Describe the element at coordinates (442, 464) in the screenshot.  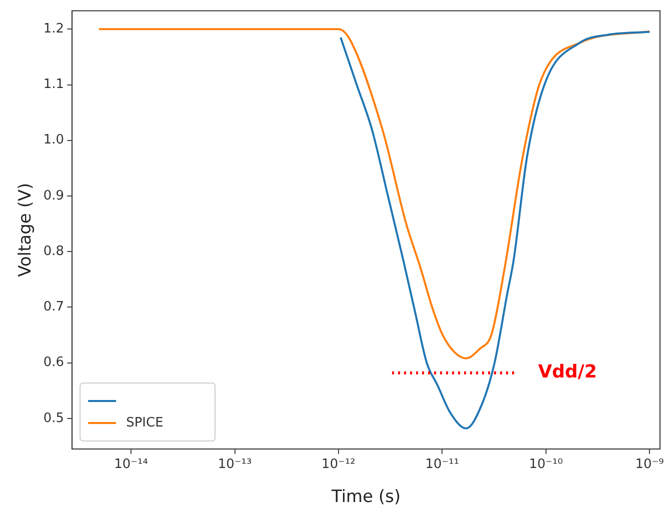
I see `x-tick-label: 10⁻¹¹` at that location.